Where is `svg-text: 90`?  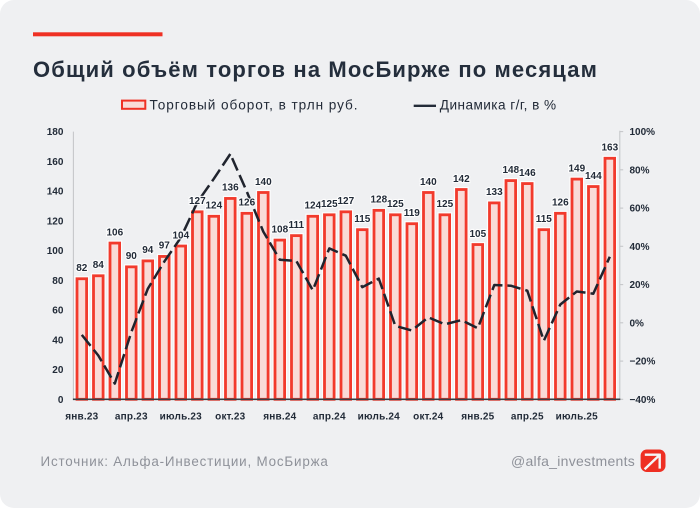 svg-text: 90 is located at coordinates (132, 256).